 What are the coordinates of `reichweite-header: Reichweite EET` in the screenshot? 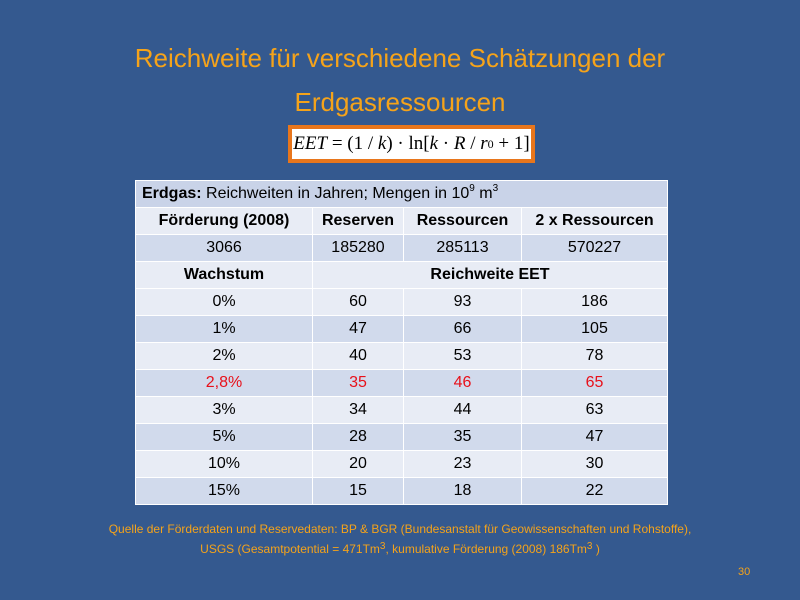 It's located at (490, 275).